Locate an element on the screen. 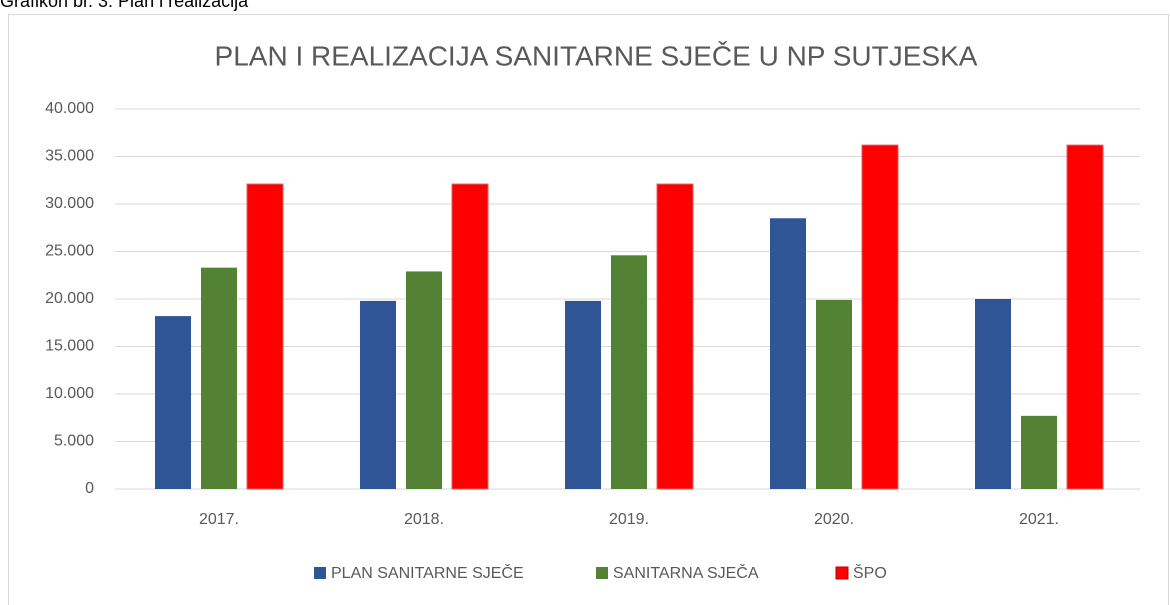  y-tick-label: 10.000 is located at coordinates (69, 393).